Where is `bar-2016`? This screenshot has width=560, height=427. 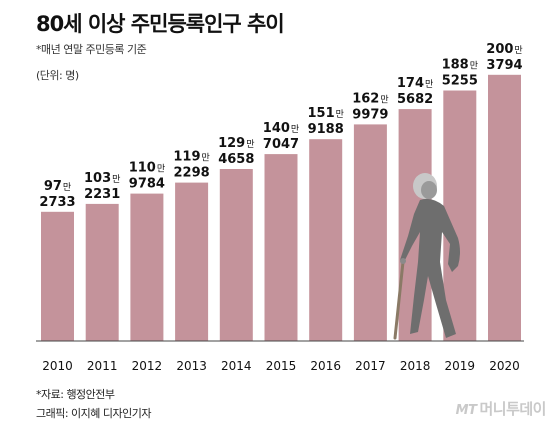
bar-2016 is located at coordinates (326, 240).